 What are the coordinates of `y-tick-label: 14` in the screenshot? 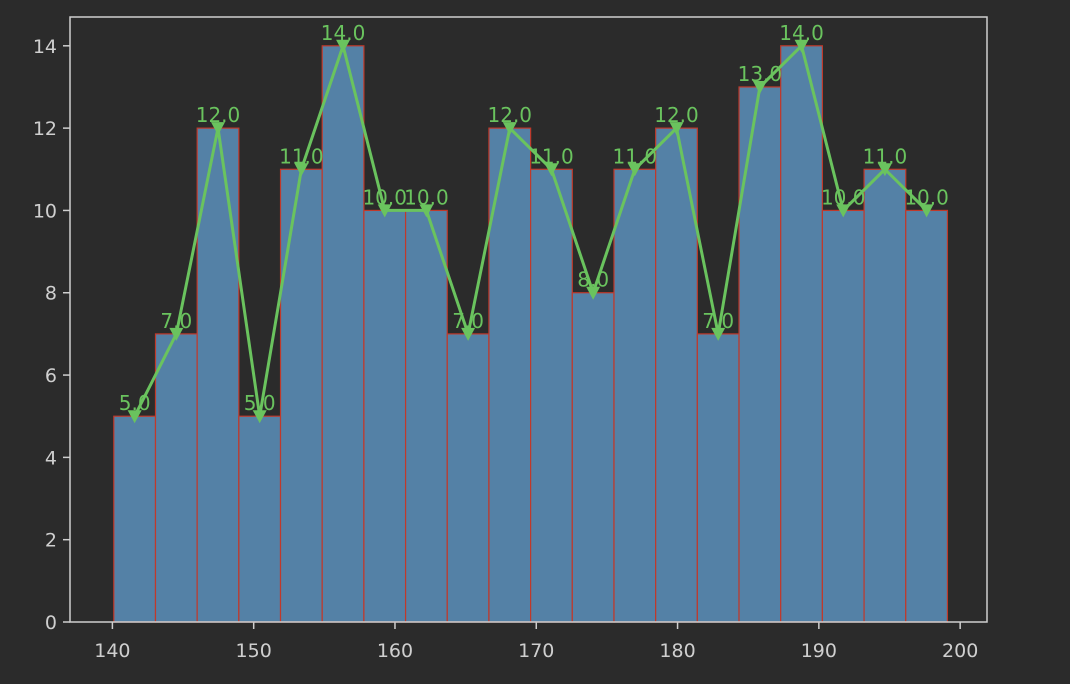 It's located at (45, 47).